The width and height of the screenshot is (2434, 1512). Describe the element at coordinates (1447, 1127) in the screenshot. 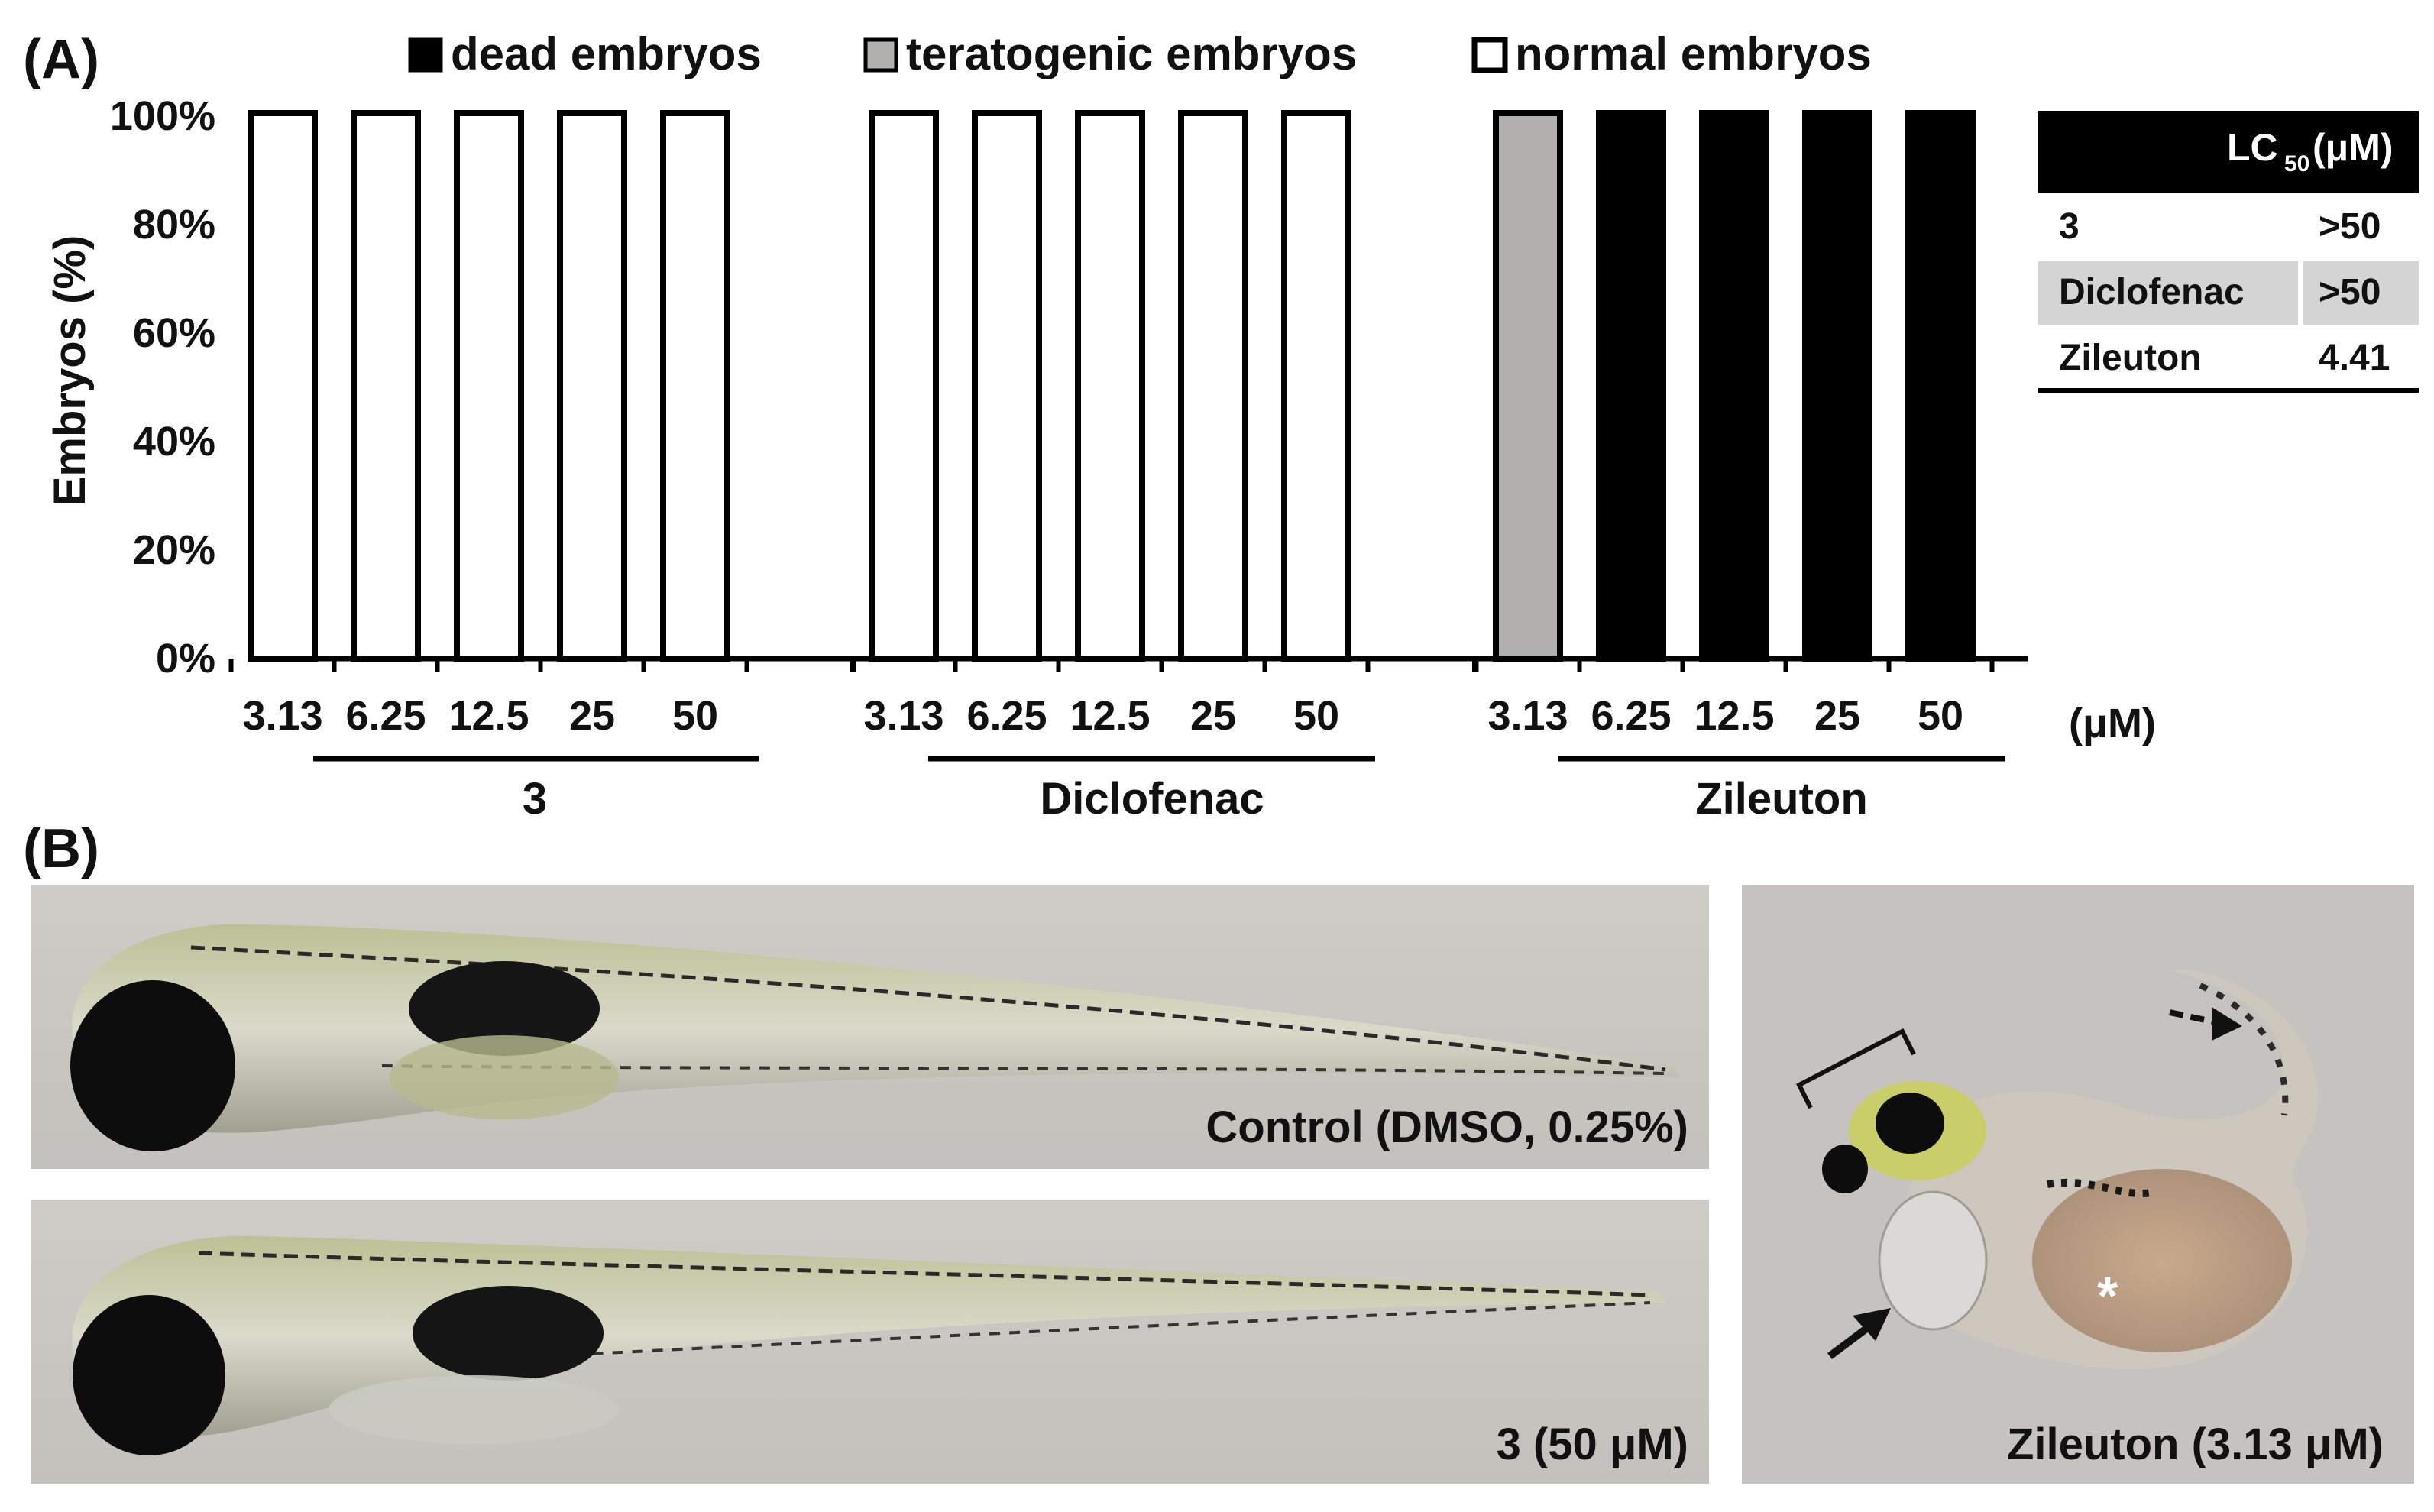

I see `photo-control-caption: Control (DMSO, 0.25%)` at that location.